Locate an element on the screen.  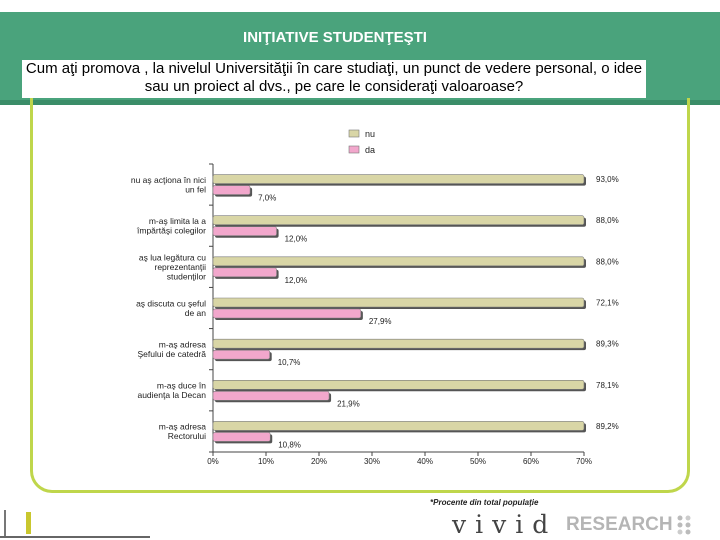
bottom-line is located at coordinates (75, 537).